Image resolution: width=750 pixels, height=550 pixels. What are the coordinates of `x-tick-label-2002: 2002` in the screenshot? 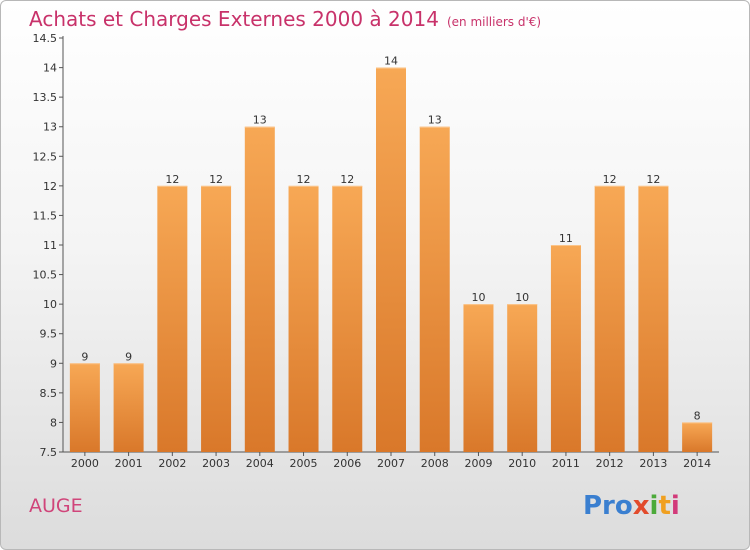 It's located at (172, 463).